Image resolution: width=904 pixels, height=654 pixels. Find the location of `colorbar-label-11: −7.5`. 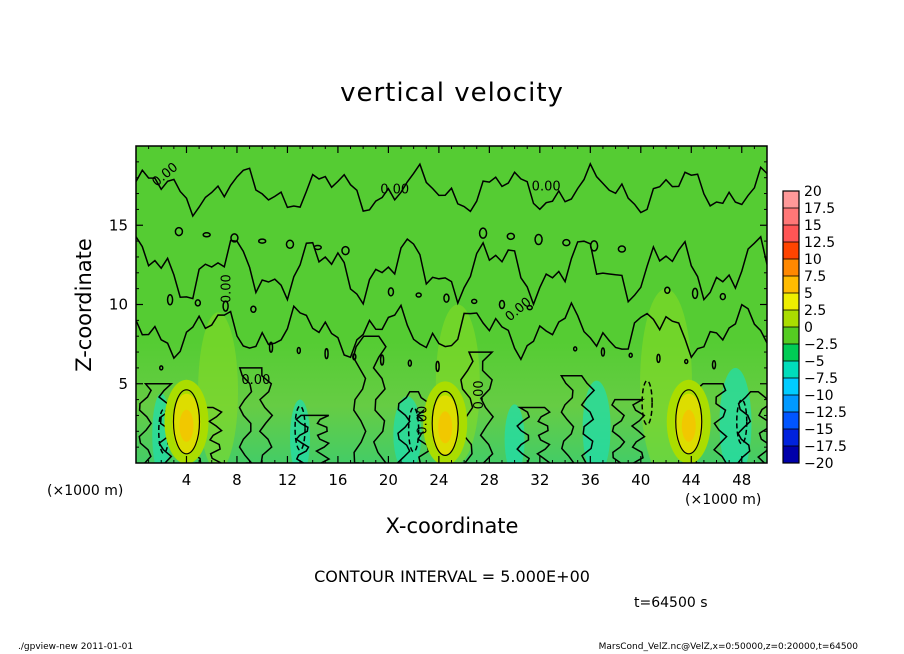

colorbar-label-11: −7.5 is located at coordinates (821, 379).